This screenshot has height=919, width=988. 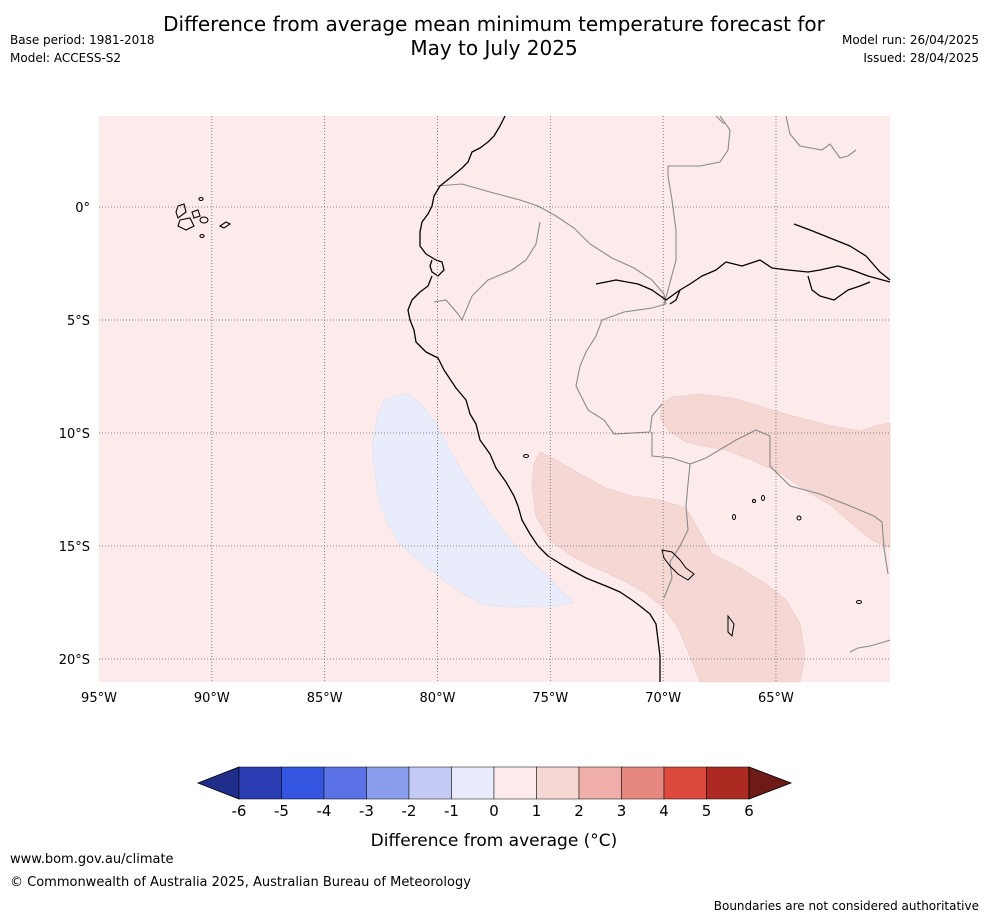 What do you see at coordinates (579, 811) in the screenshot?
I see `colorbar-tick: 2` at bounding box center [579, 811].